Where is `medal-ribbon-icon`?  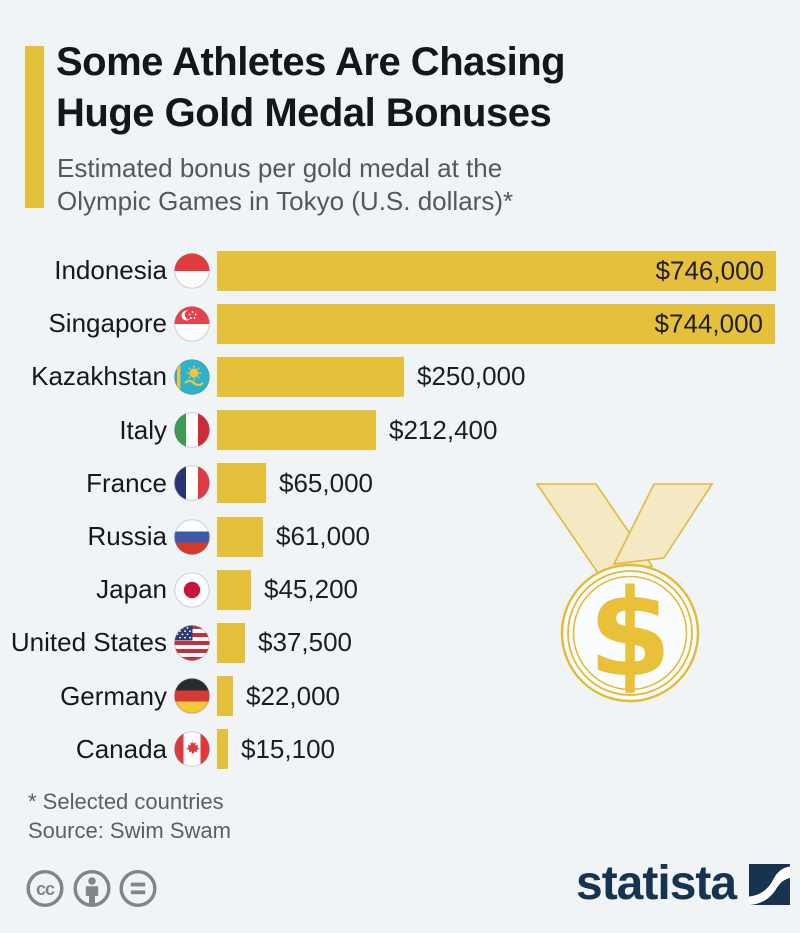 medal-ribbon-icon is located at coordinates (624, 530).